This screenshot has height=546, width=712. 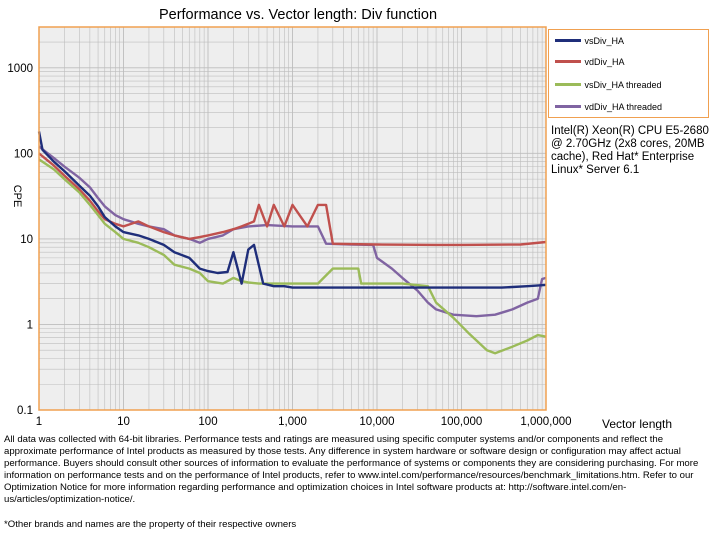 I want to click on legend-item: vsDiv_HA, so click(x=589, y=41).